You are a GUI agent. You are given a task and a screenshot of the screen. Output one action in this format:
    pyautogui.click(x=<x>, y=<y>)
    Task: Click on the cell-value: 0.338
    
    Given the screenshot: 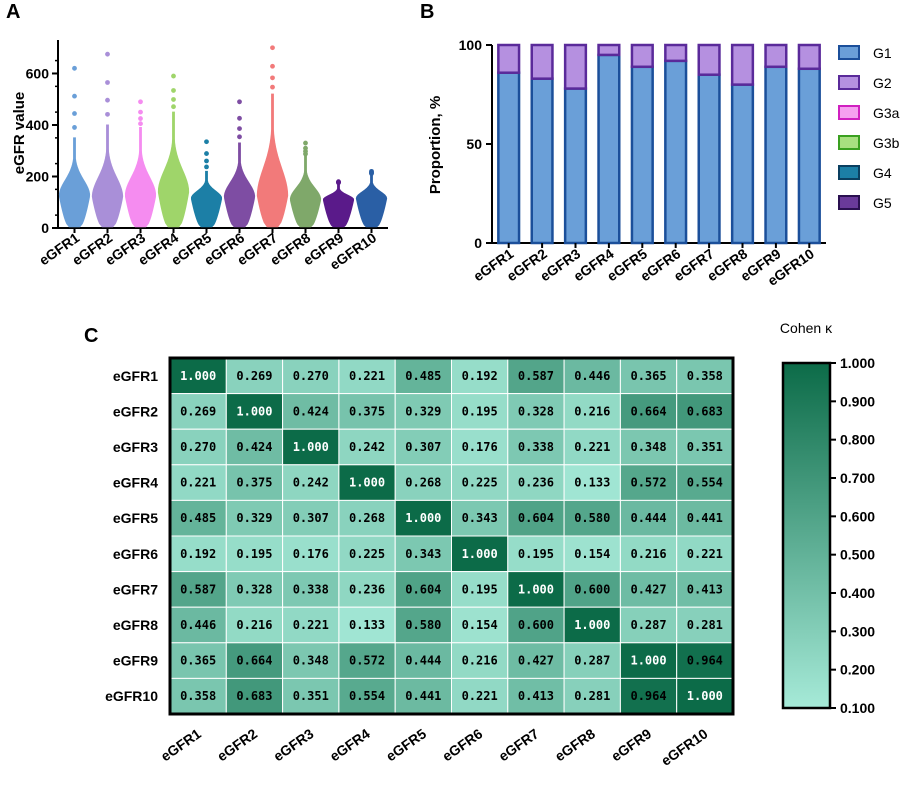 What is the action you would take?
    pyautogui.click(x=536, y=447)
    